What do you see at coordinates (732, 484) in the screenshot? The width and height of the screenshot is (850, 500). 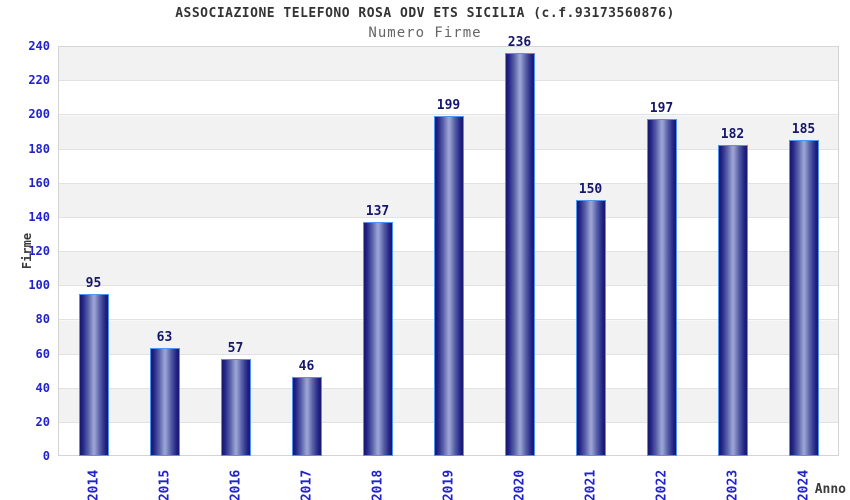 I see `x-tick-label: 2023` at bounding box center [732, 484].